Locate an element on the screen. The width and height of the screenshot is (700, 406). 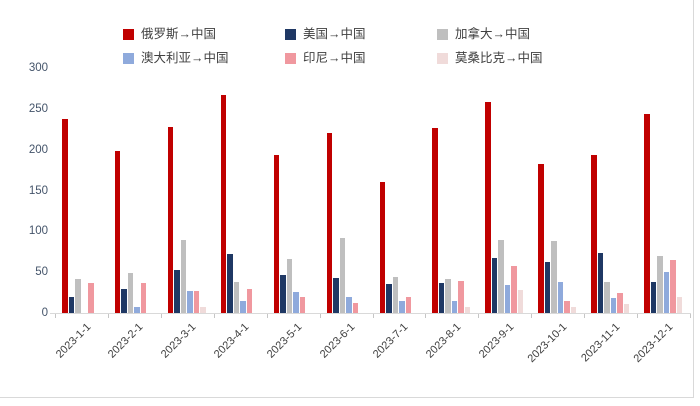
bar-美国→中国-2023-6-1 is located at coordinates (336, 295).